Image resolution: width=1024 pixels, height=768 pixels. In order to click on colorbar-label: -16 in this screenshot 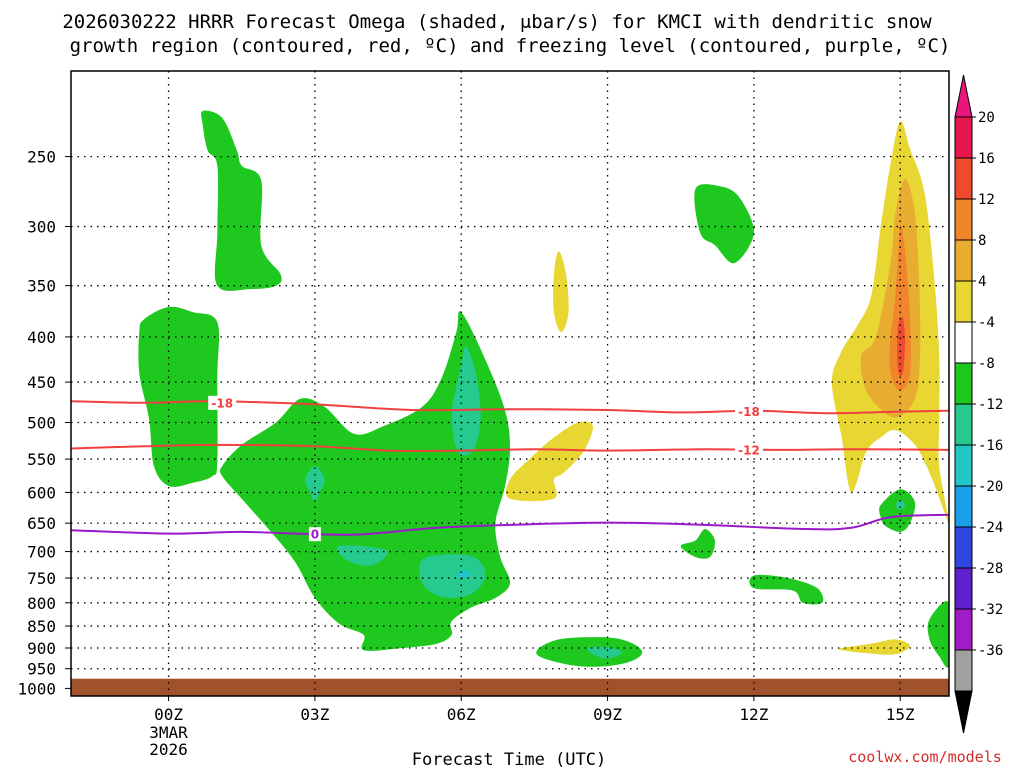, I will do `click(990, 446)`.